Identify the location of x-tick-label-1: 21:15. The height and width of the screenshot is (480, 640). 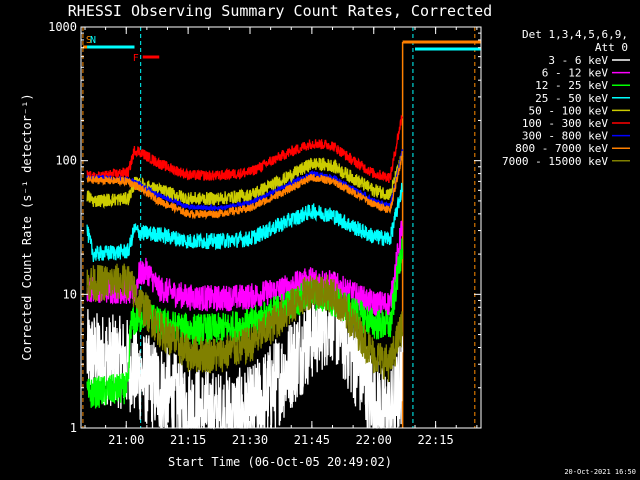
(188, 440).